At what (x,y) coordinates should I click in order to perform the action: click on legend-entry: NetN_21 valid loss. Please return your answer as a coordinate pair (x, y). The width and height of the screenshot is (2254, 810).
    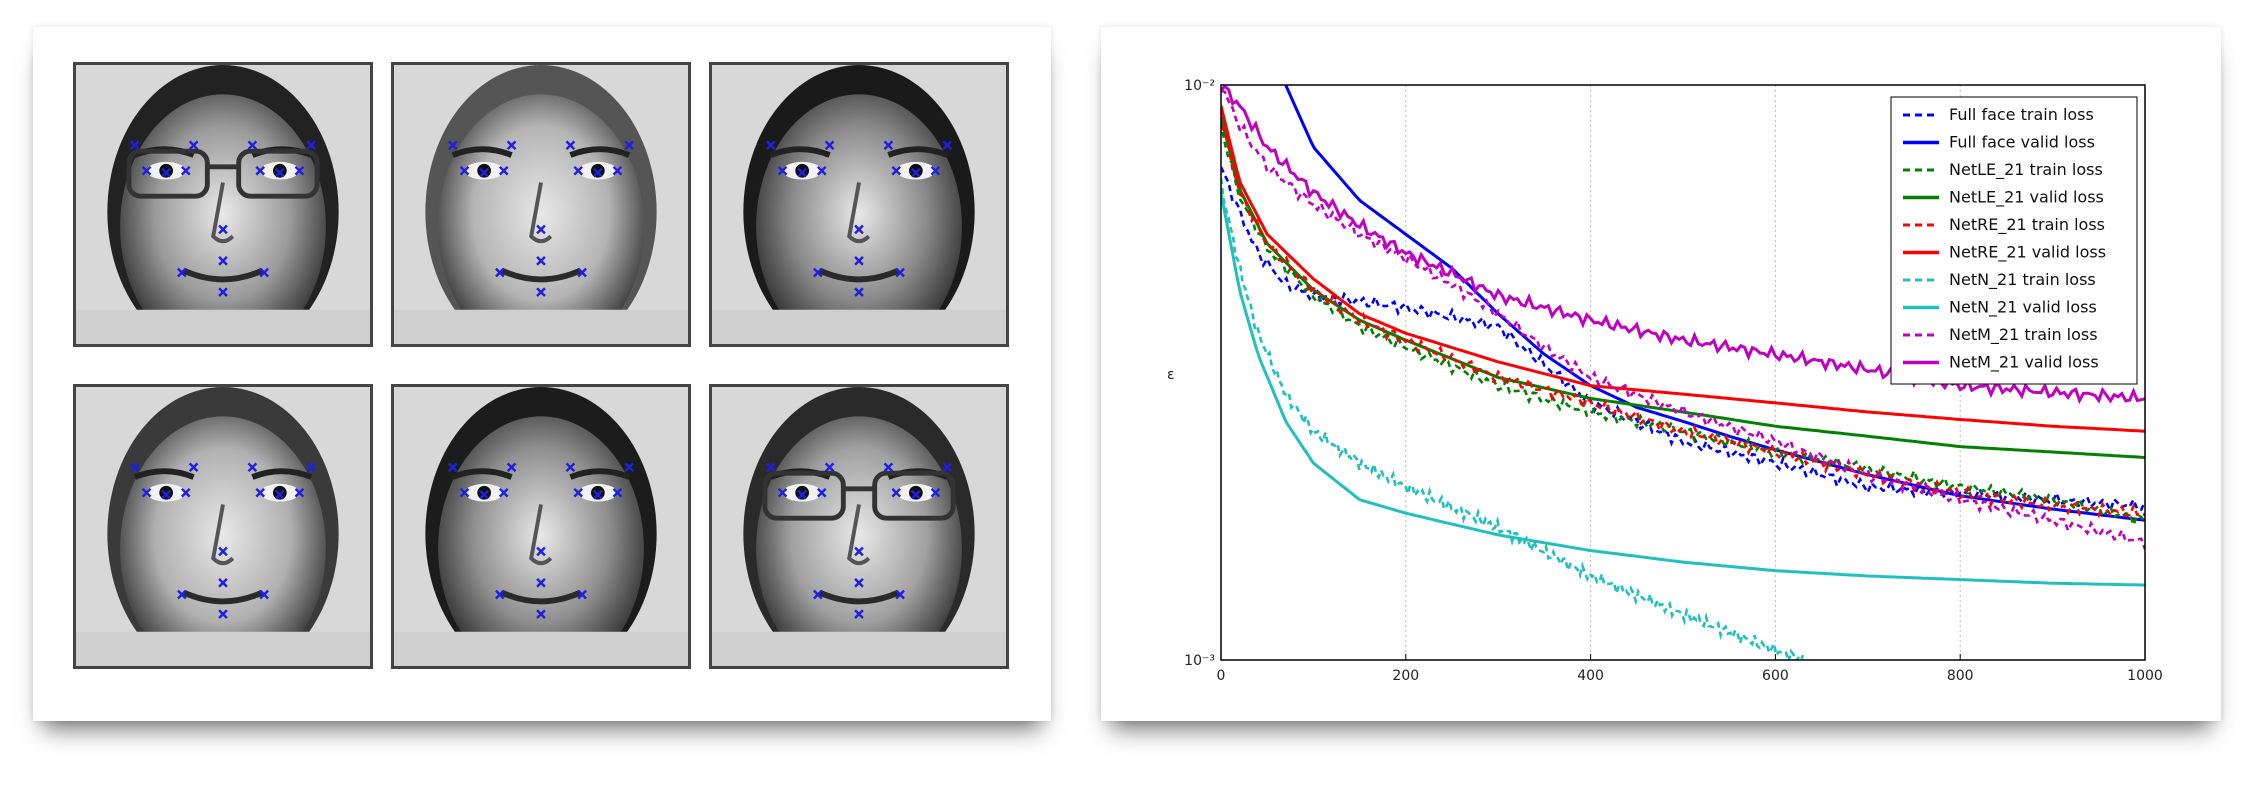
    Looking at the image, I should click on (2023, 308).